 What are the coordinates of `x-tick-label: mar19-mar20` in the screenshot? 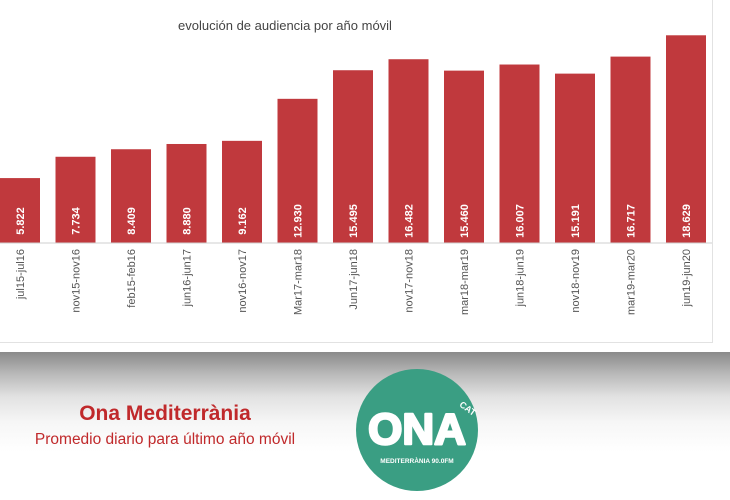 It's located at (632, 282).